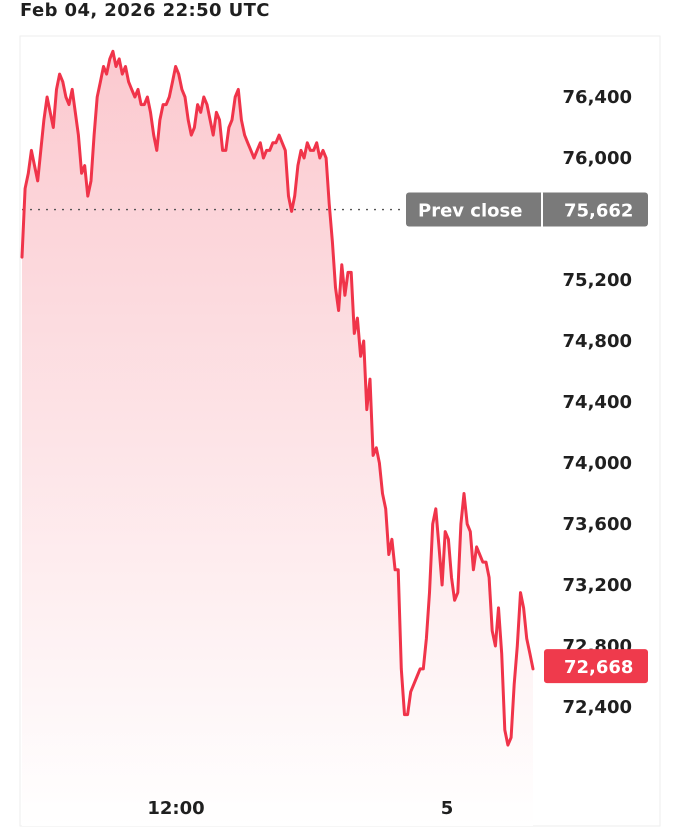  I want to click on last-price-value: 72,668, so click(598, 667).